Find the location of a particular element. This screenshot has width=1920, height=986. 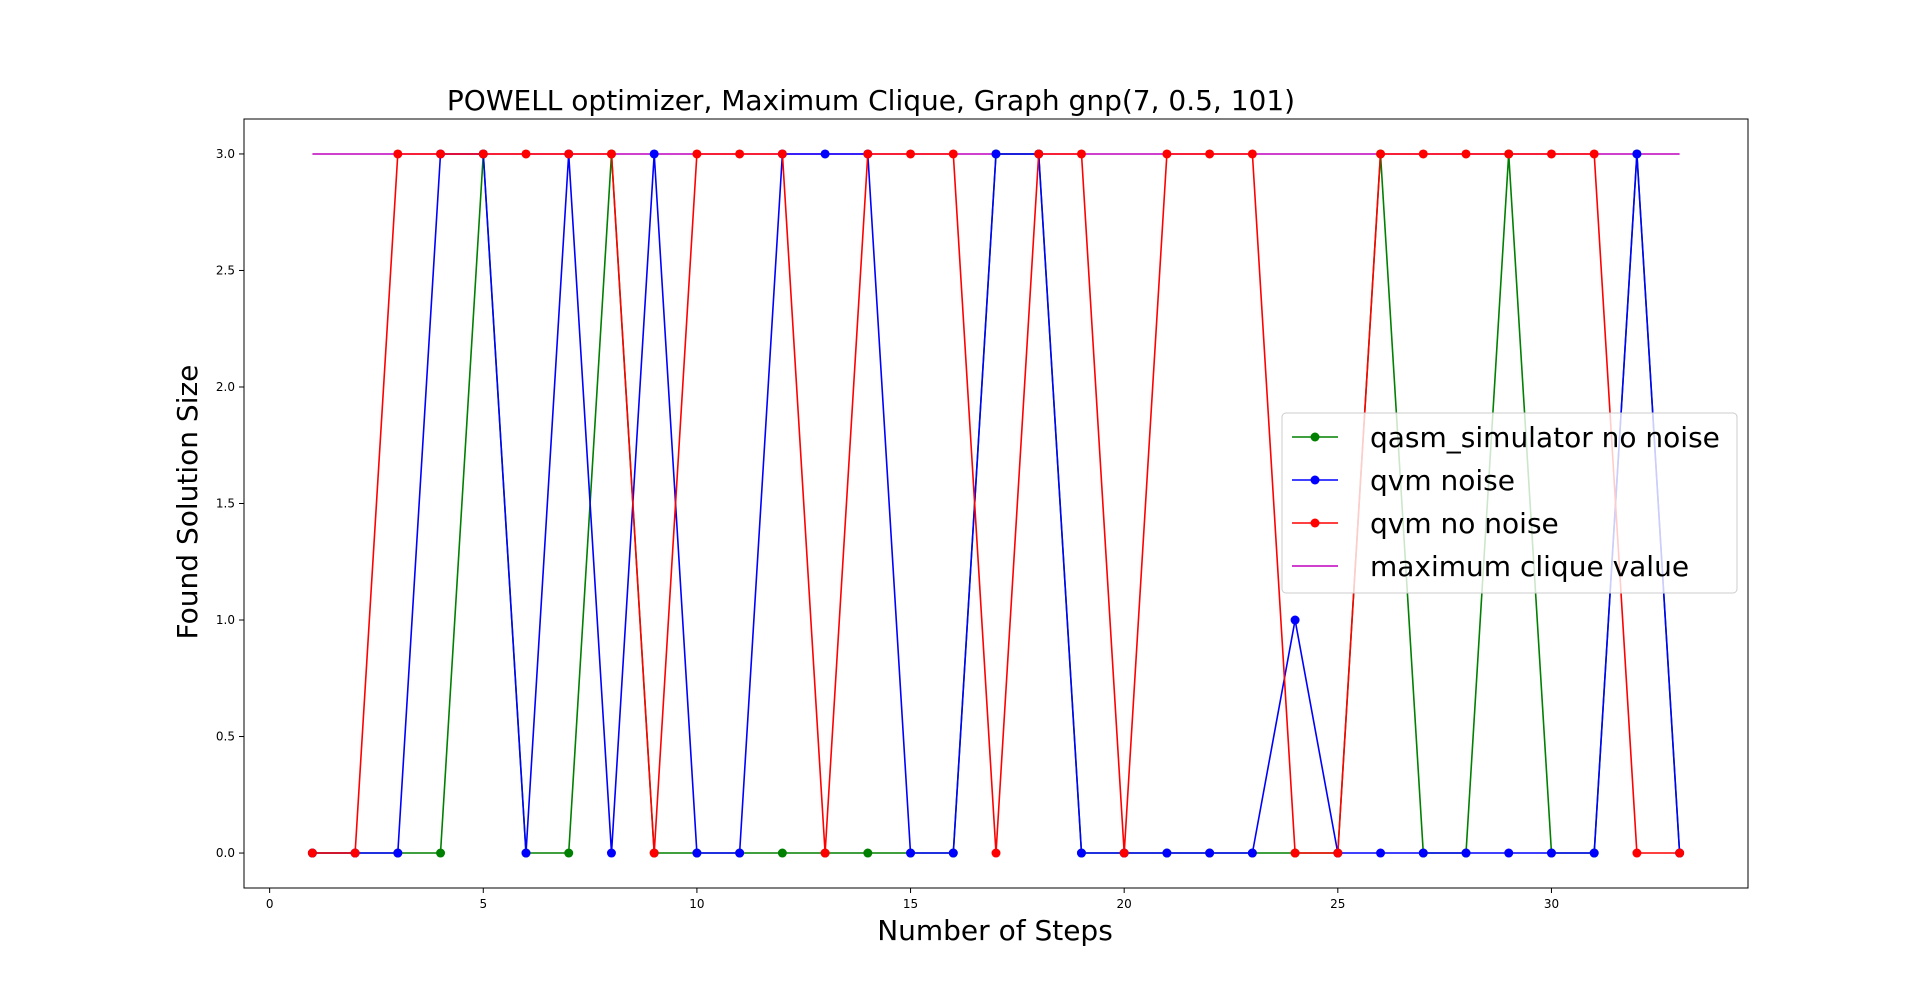

y-axis-label: Found Solution Size is located at coordinates (187, 502).